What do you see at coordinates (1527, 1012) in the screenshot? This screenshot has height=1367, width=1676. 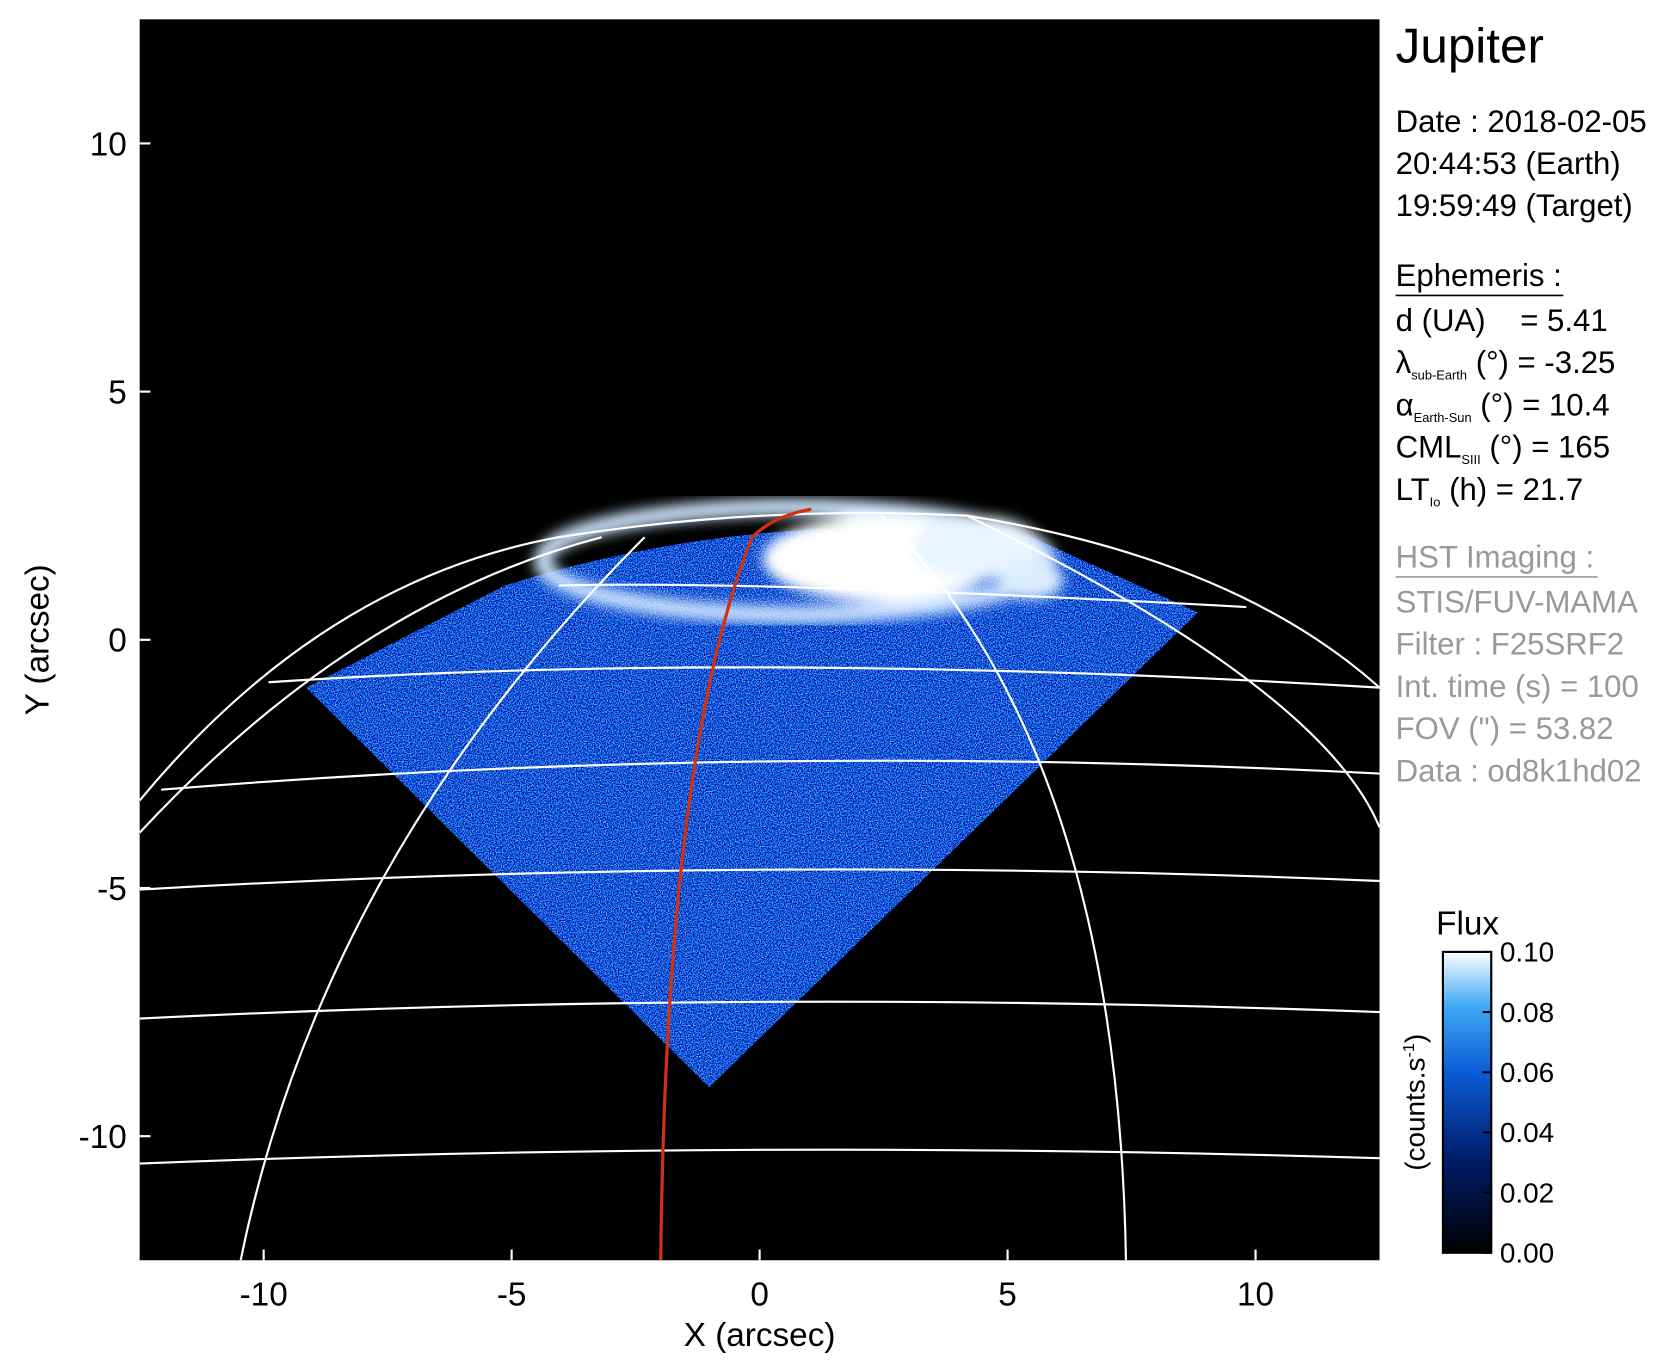 I see `colorbar-tick-label: 0.08` at bounding box center [1527, 1012].